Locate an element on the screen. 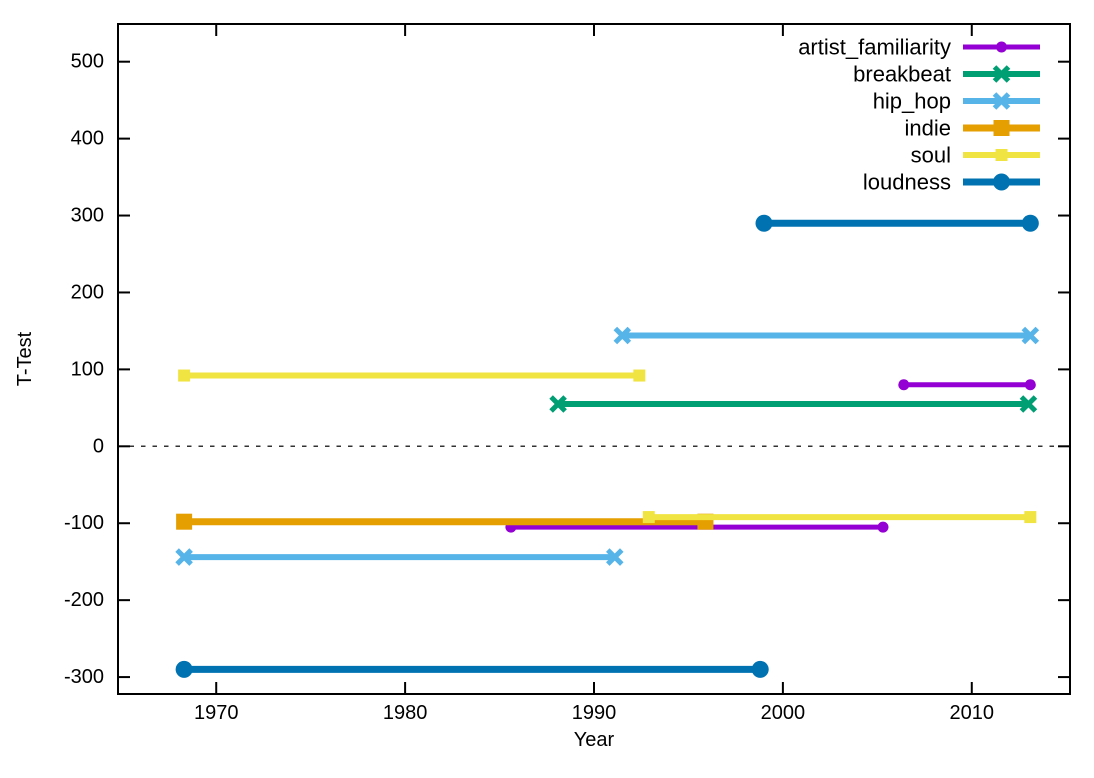  y-tick-label: -100 is located at coordinates (84, 523).